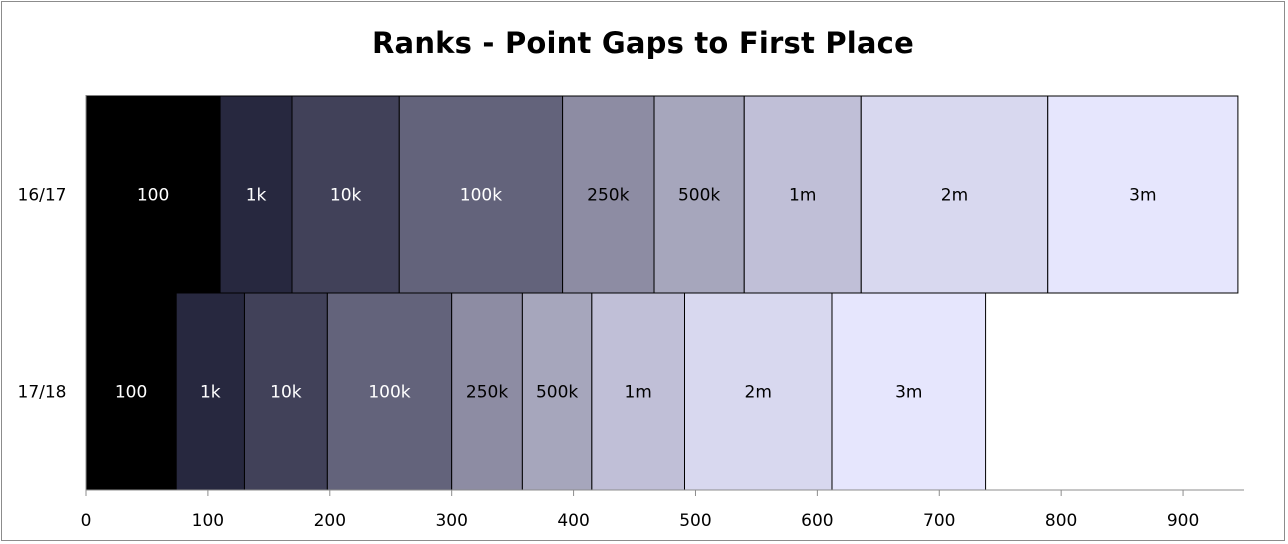 The image size is (1288, 544). I want to click on segment-label-16-17-100: 100, so click(153, 196).